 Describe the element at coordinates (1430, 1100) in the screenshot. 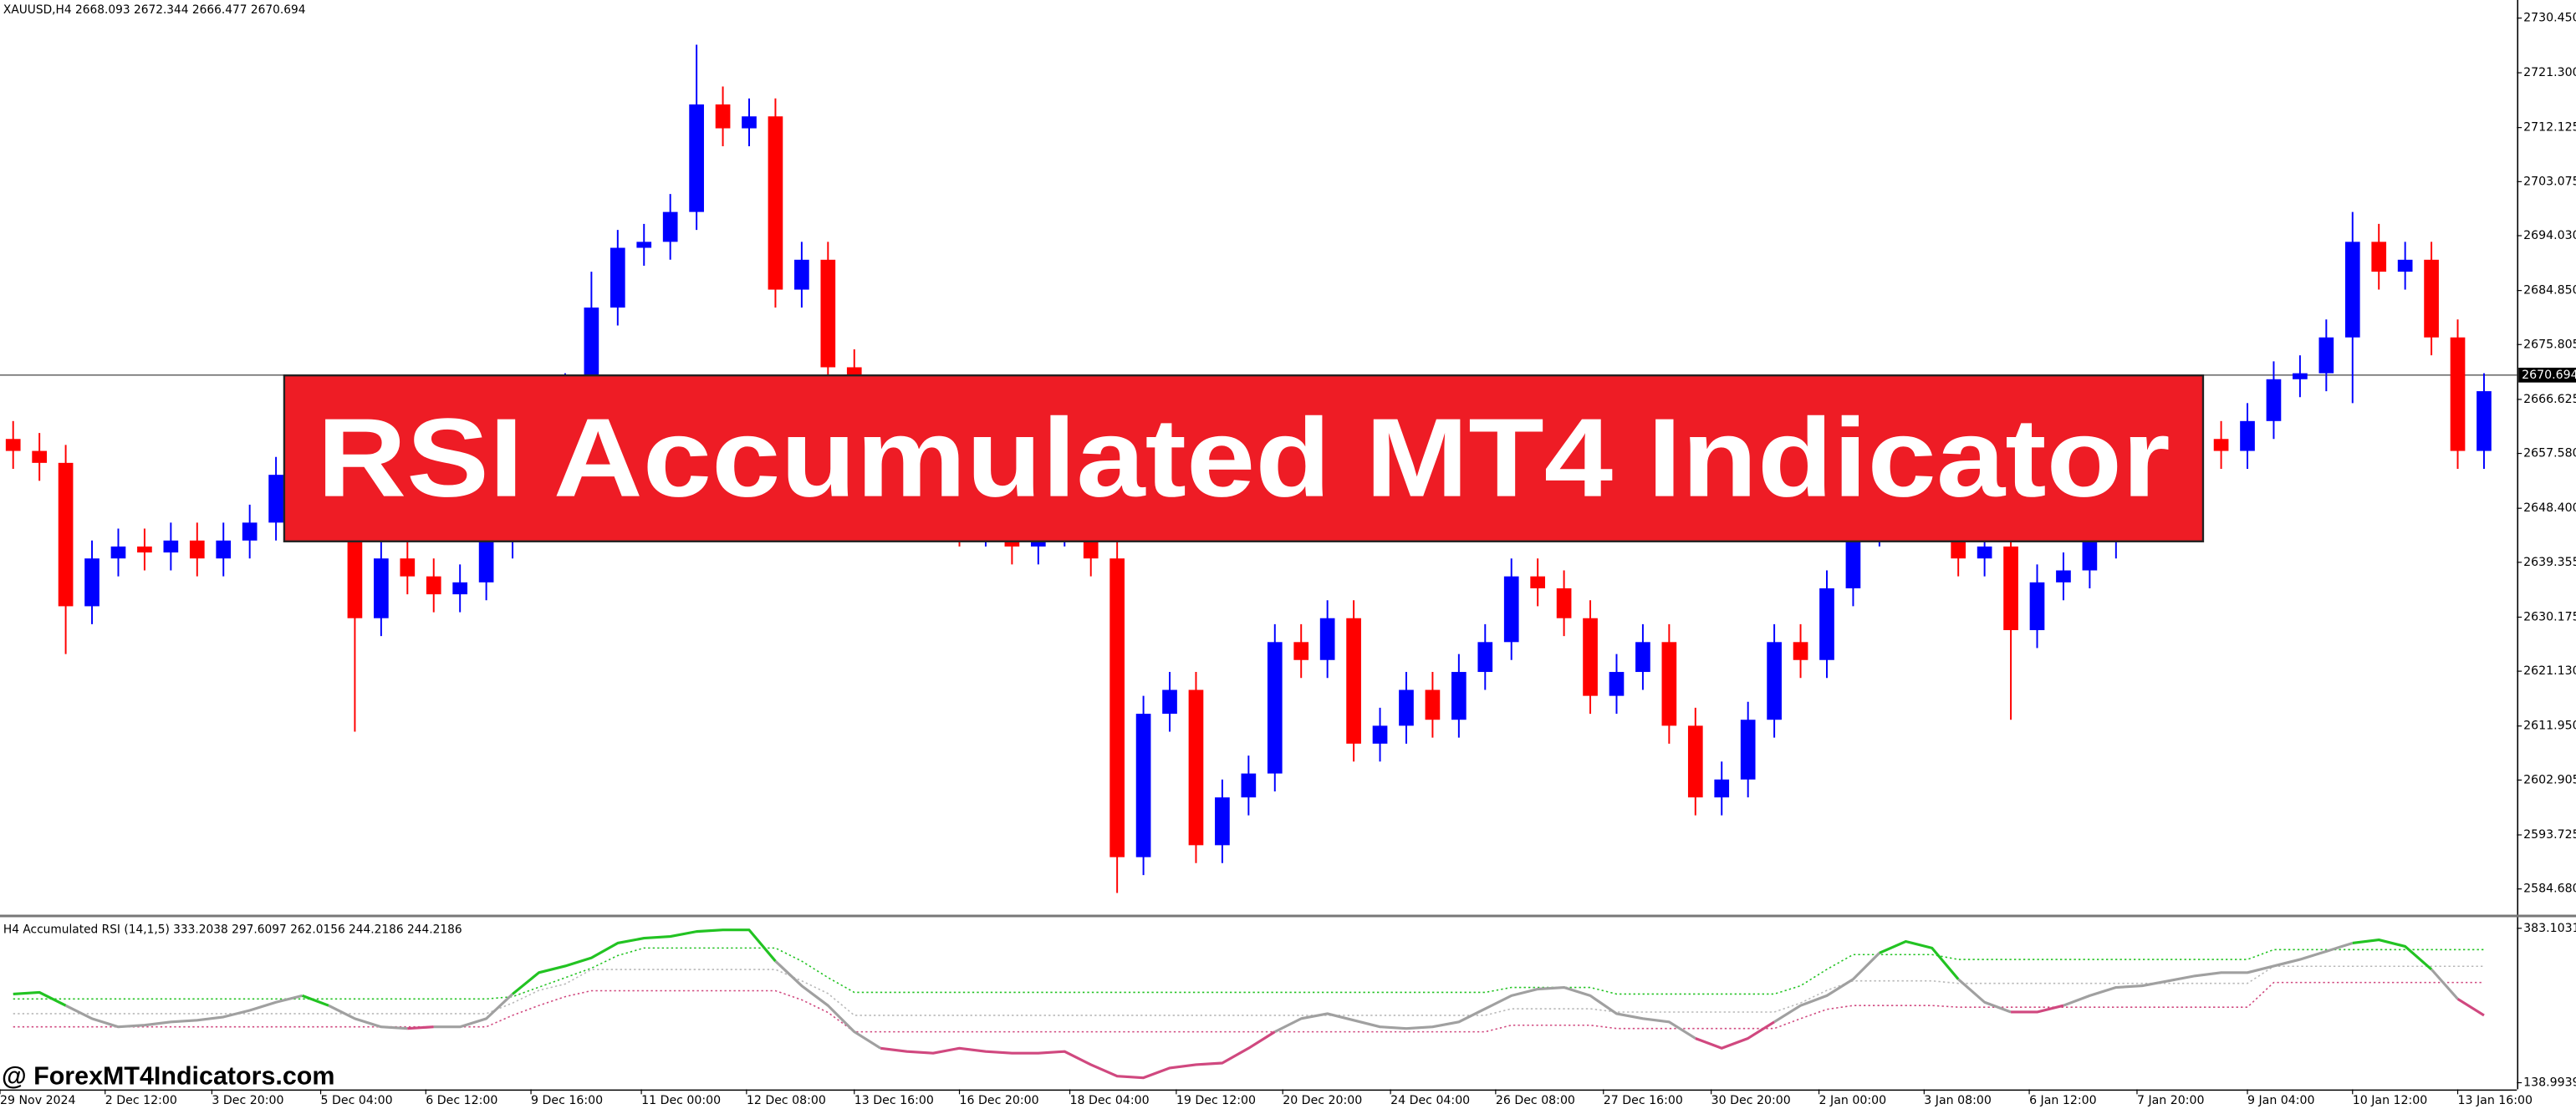

I see `x-tick-label: 24 Dec 04:00` at that location.